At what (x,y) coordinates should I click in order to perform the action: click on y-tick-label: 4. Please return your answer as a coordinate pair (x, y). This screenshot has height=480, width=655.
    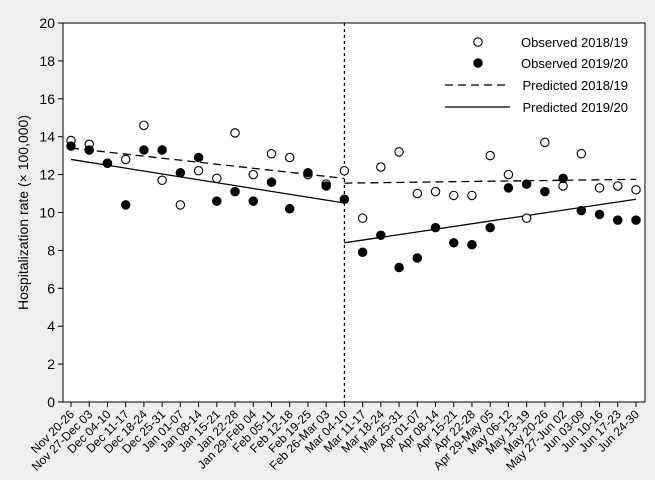
    Looking at the image, I should click on (51, 326).